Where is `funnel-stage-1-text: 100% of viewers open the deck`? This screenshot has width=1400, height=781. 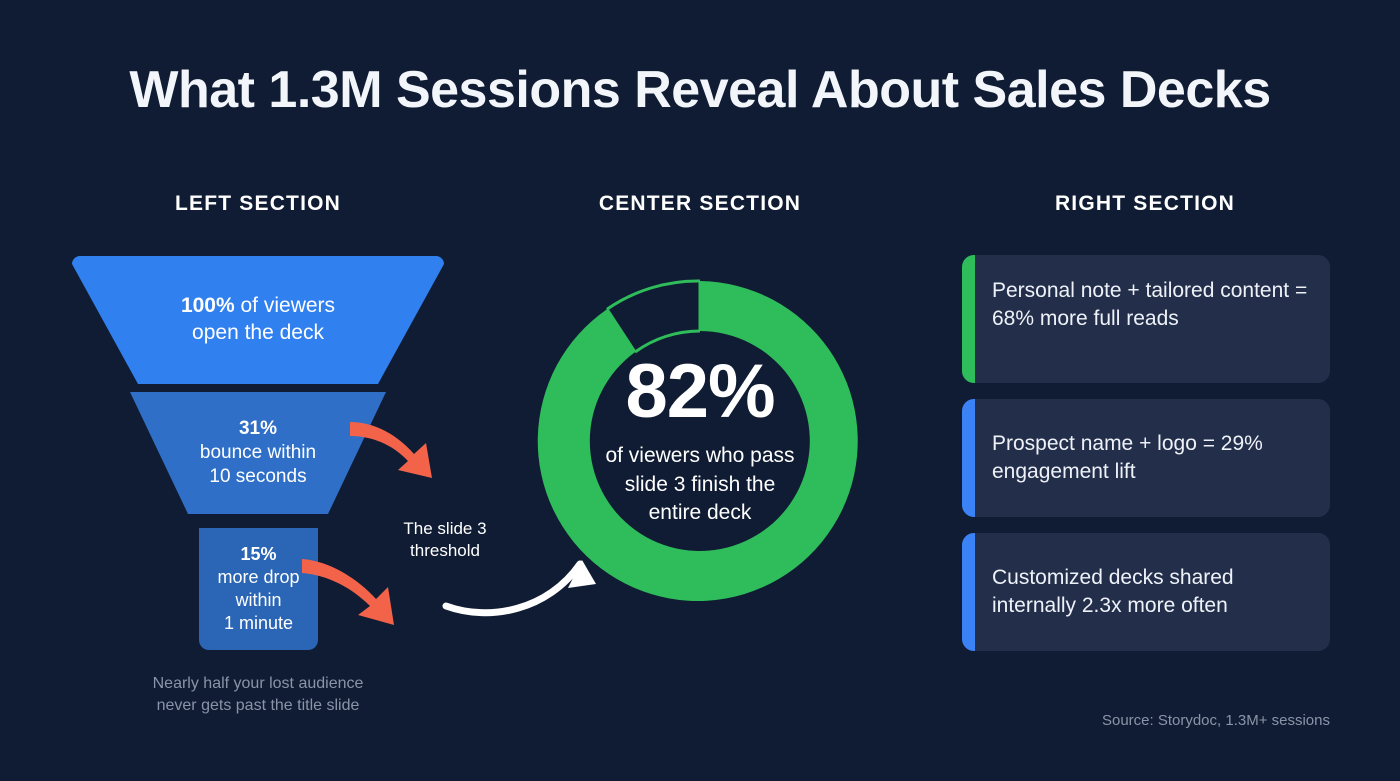 funnel-stage-1-text: 100% of viewers open the deck is located at coordinates (258, 320).